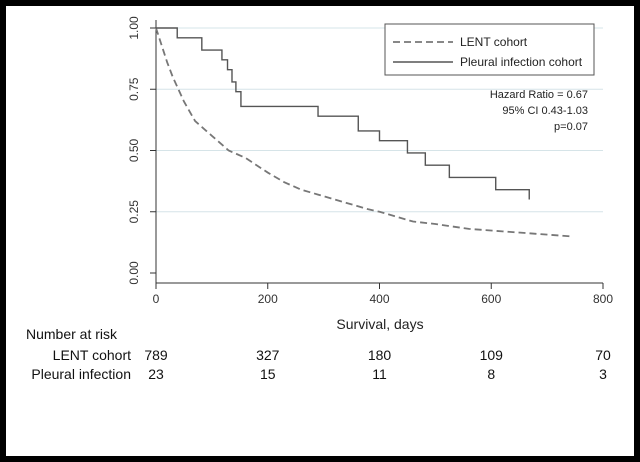  Describe the element at coordinates (134, 273) in the screenshot. I see `y-tick-label: 0.00` at that location.